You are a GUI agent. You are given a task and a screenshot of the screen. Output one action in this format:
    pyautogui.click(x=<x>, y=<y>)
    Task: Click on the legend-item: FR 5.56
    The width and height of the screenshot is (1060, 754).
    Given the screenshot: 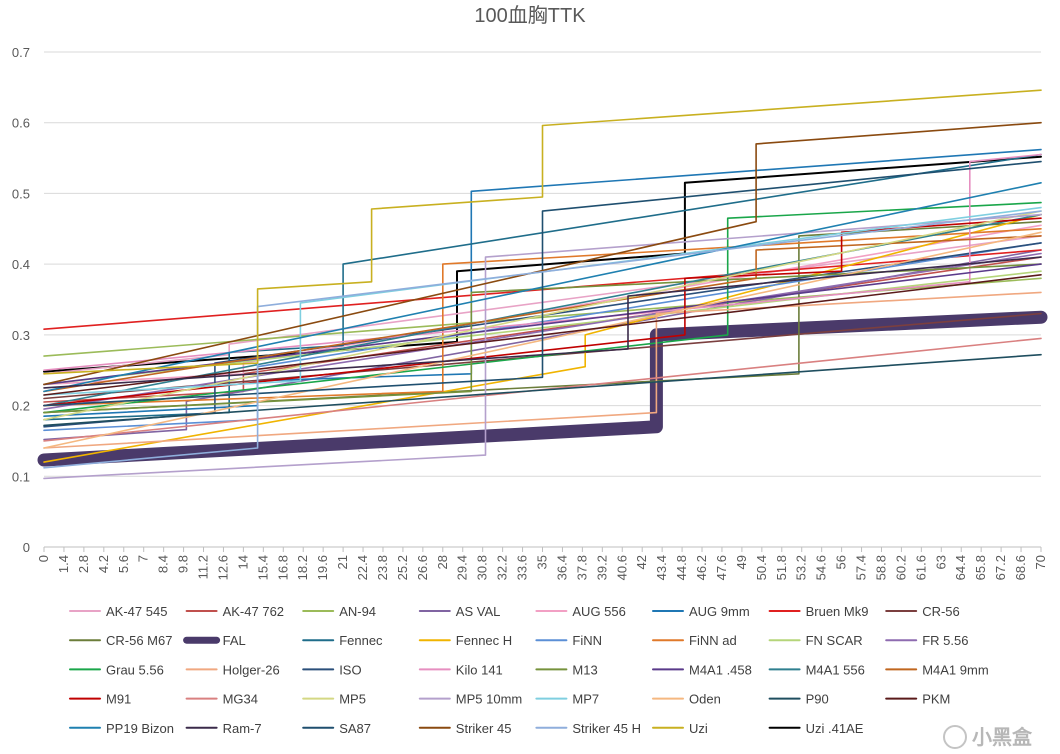 What is the action you would take?
    pyautogui.click(x=926, y=640)
    